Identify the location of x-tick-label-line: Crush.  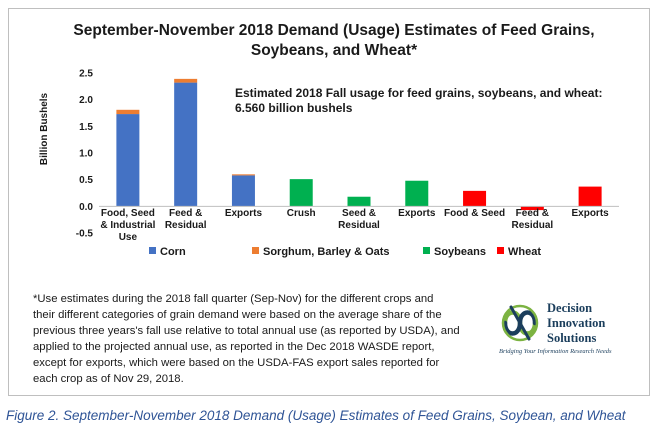
(301, 213).